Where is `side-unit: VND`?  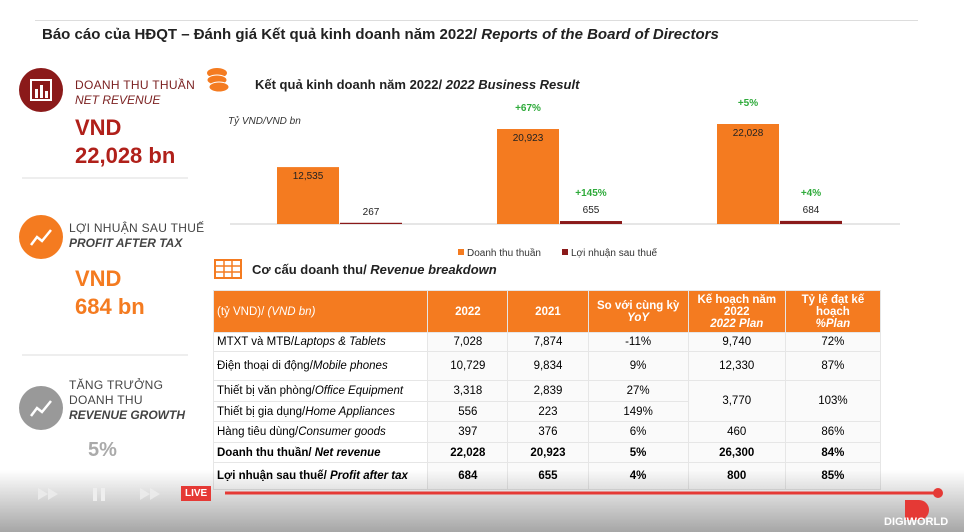 side-unit: VND is located at coordinates (98, 127).